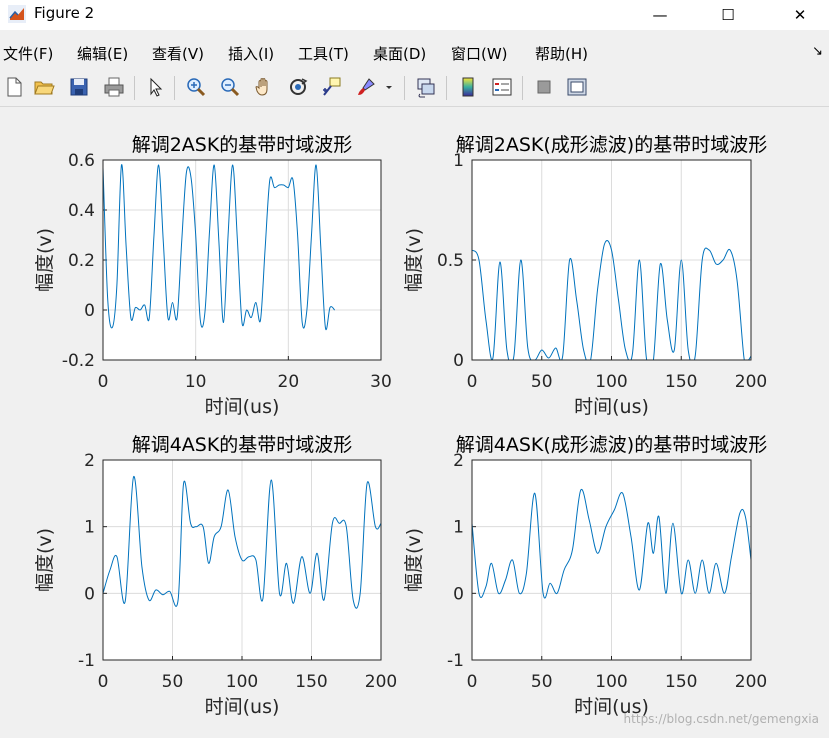 Image resolution: width=829 pixels, height=738 pixels. What do you see at coordinates (611, 145) in the screenshot?
I see `chart-title: 解调2ASK(成形滤波)的基带时域波形` at bounding box center [611, 145].